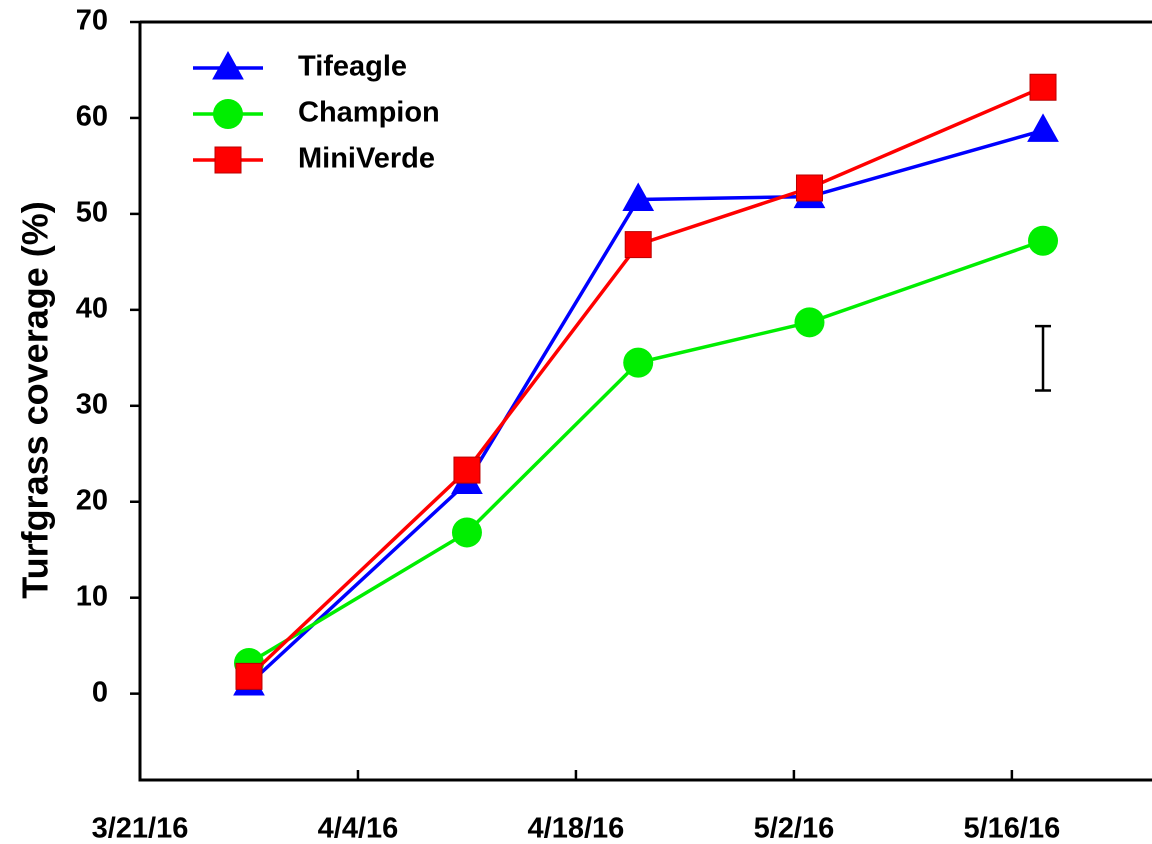  What do you see at coordinates (100, 692) in the screenshot?
I see `y-tick-label: 0` at bounding box center [100, 692].